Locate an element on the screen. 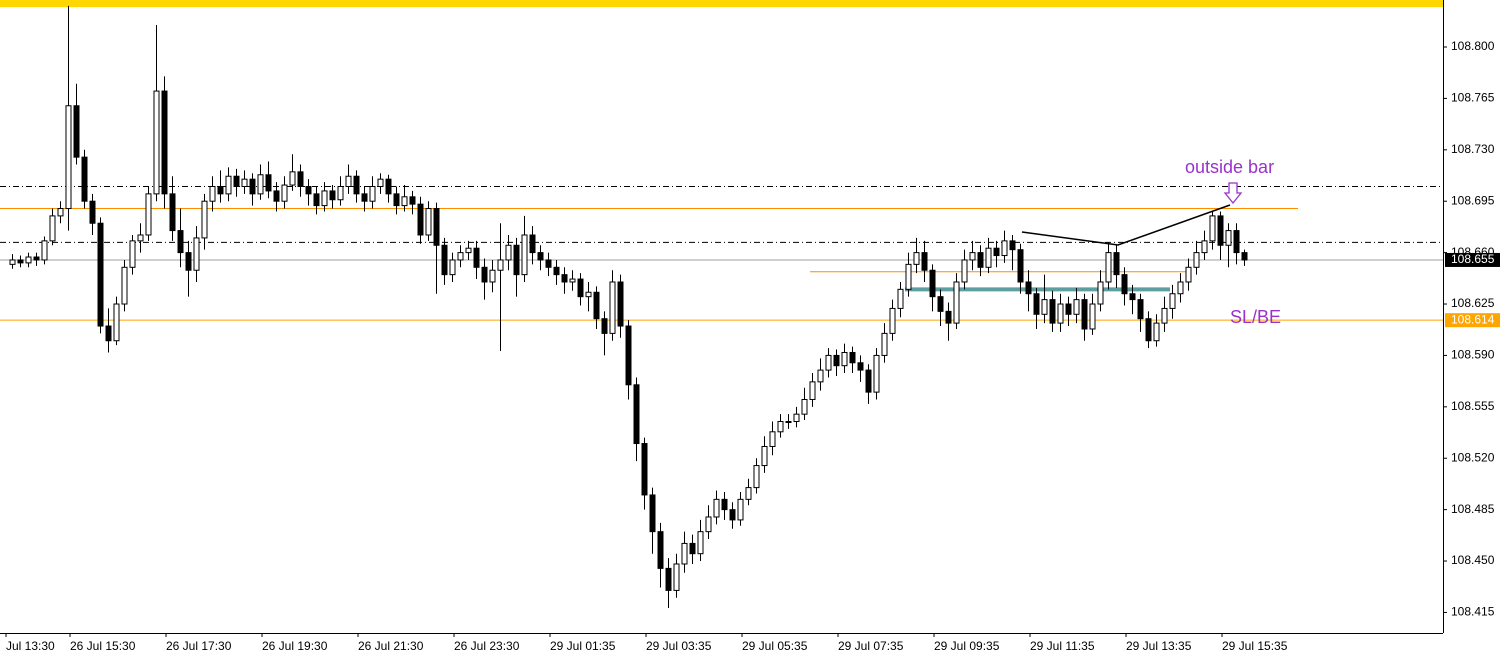 This screenshot has height=659, width=1508. x-tick-label: 29 Jul 03:35 is located at coordinates (679, 646).